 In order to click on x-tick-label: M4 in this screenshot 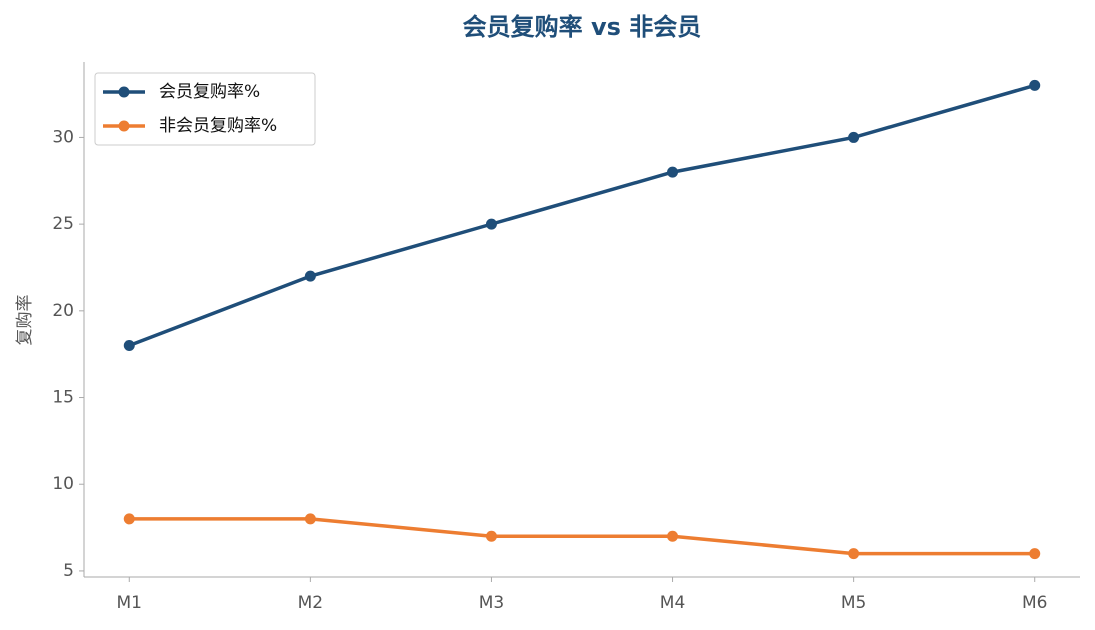, I will do `click(672, 603)`.